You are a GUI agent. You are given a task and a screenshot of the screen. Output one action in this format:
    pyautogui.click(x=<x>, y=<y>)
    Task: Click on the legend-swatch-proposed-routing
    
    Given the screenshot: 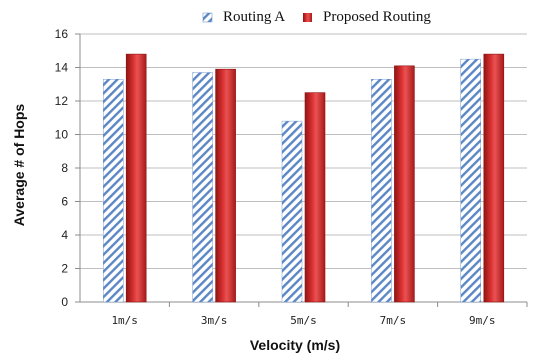 What is the action you would take?
    pyautogui.click(x=307, y=17)
    